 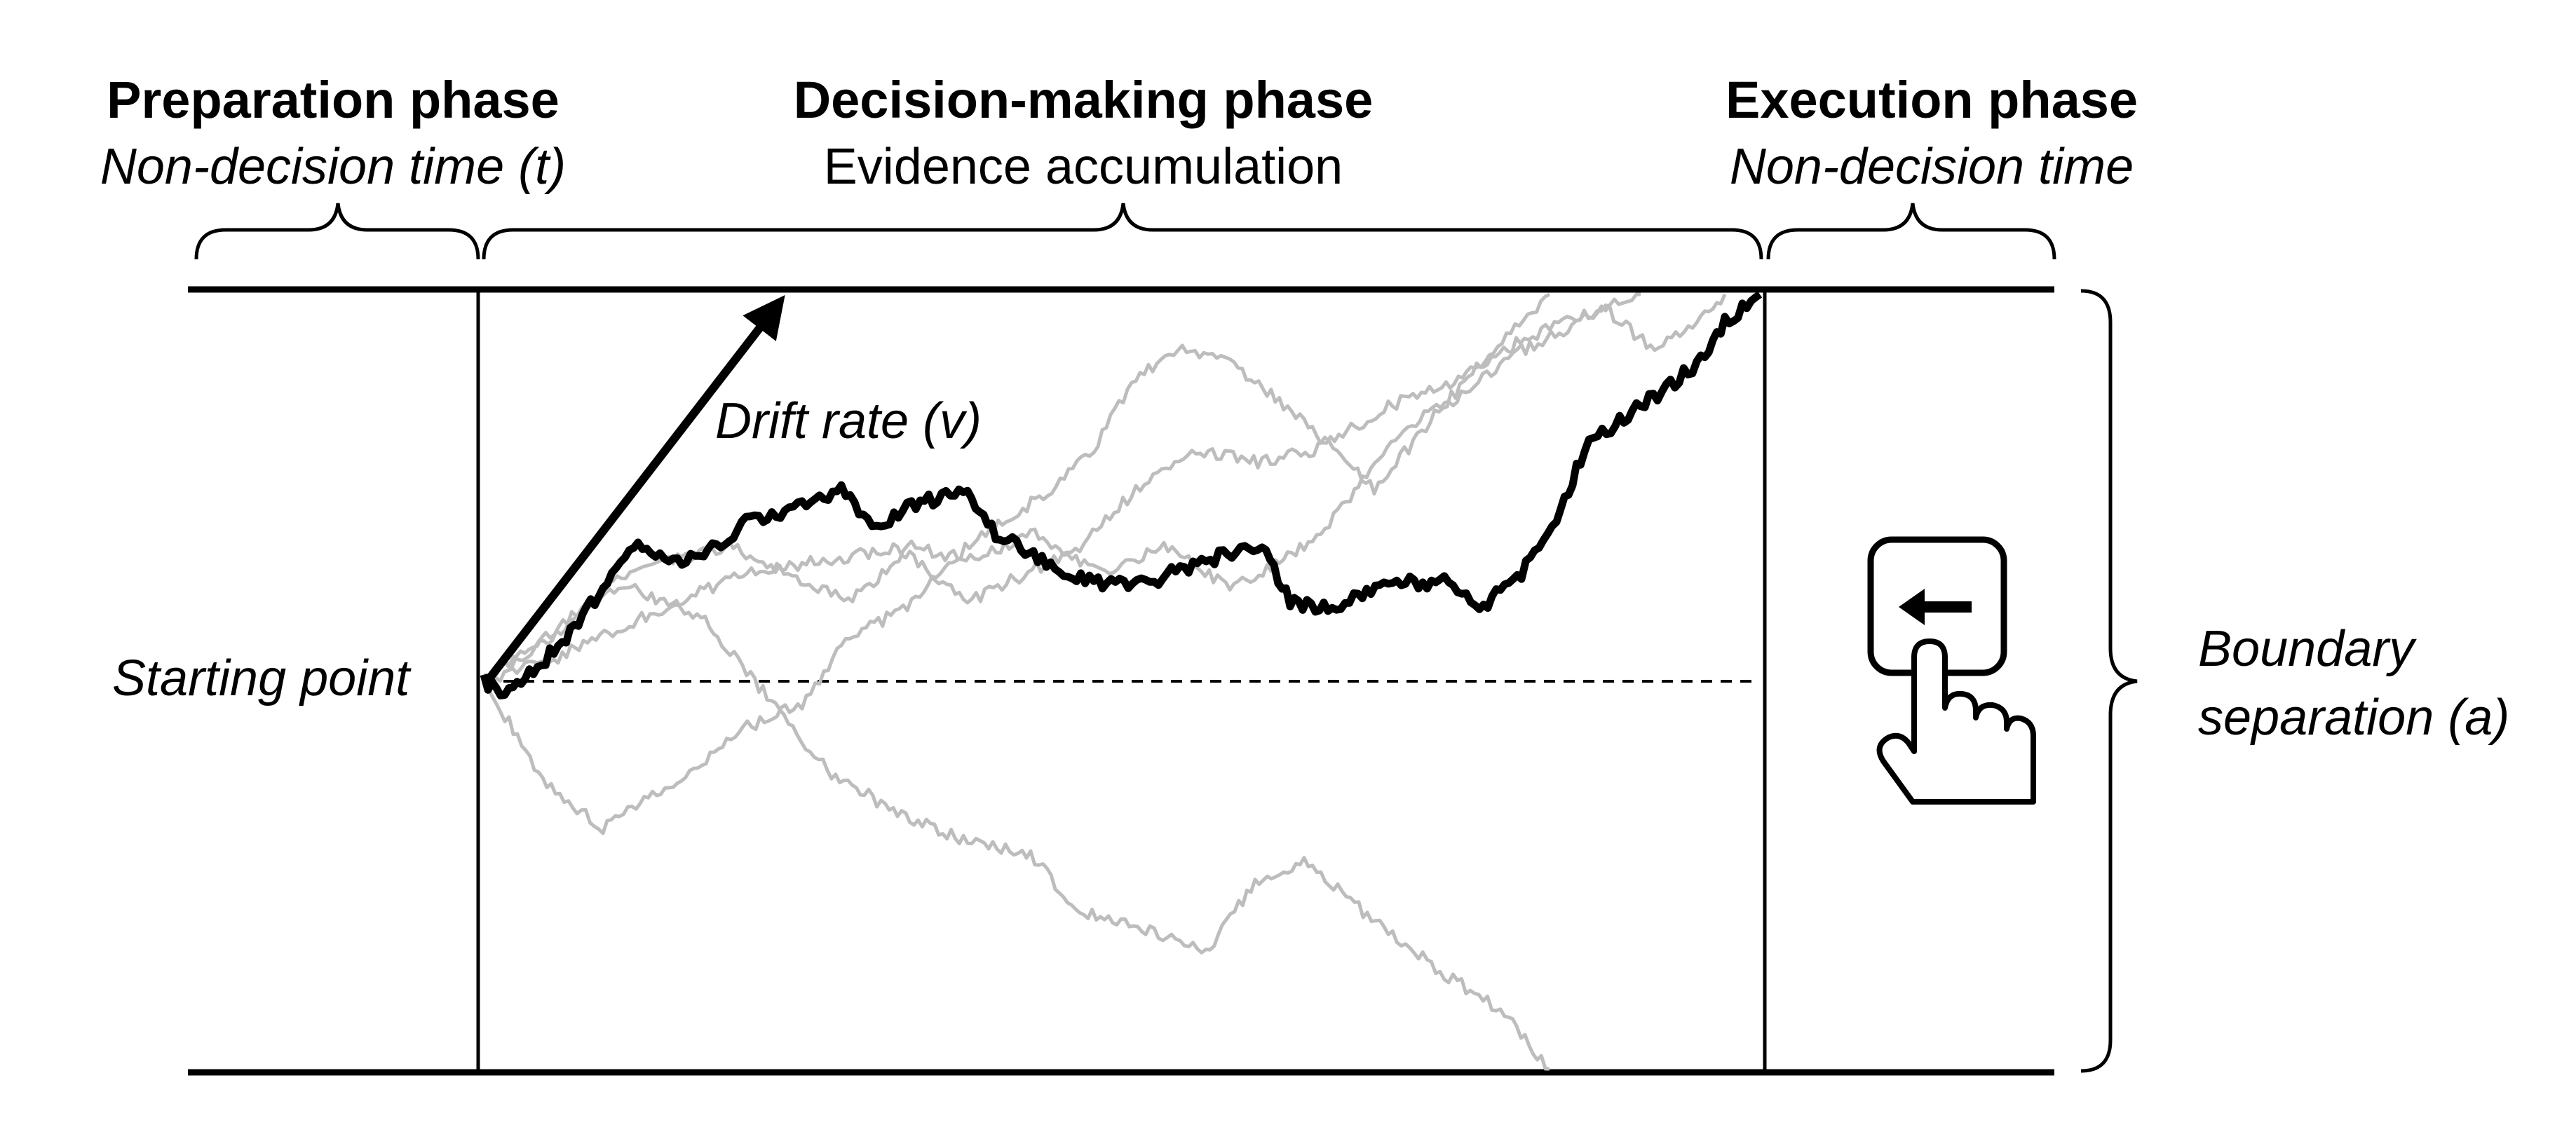 I want to click on drift-rate-label: Drift rate (v), so click(x=849, y=421).